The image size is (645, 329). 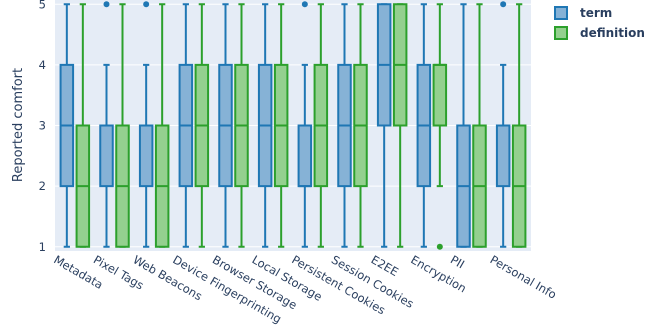 What do you see at coordinates (42, 247) in the screenshot?
I see `y-tick-label: 1` at bounding box center [42, 247].